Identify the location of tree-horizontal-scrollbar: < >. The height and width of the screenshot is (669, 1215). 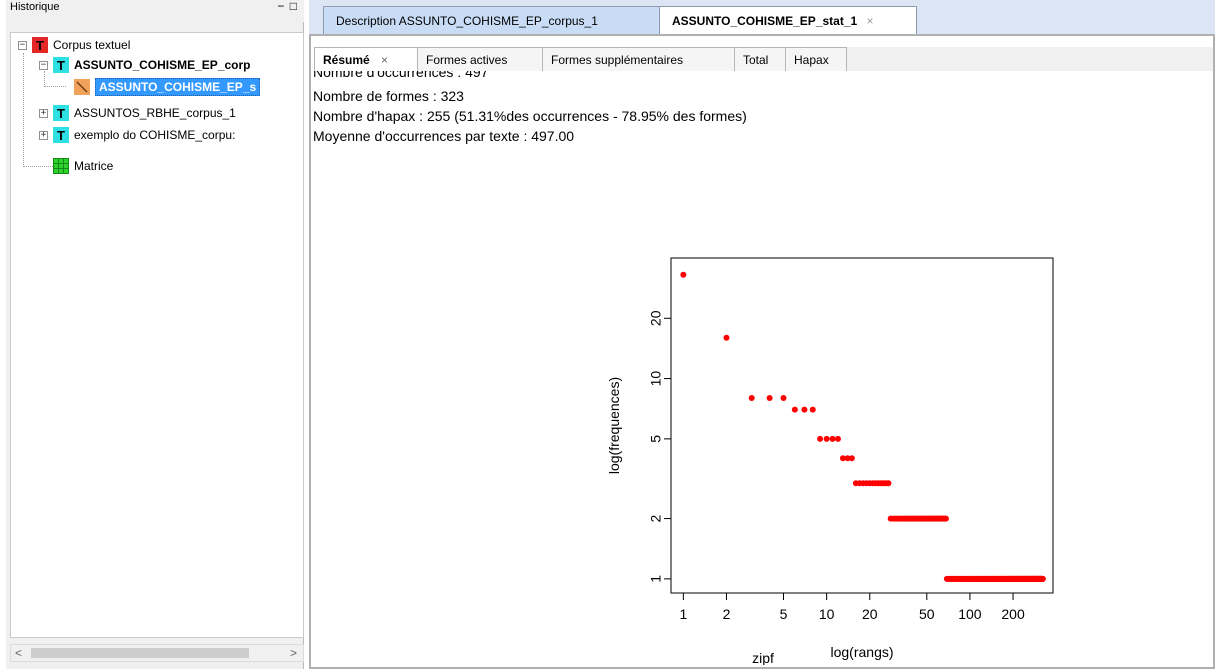
(157, 653).